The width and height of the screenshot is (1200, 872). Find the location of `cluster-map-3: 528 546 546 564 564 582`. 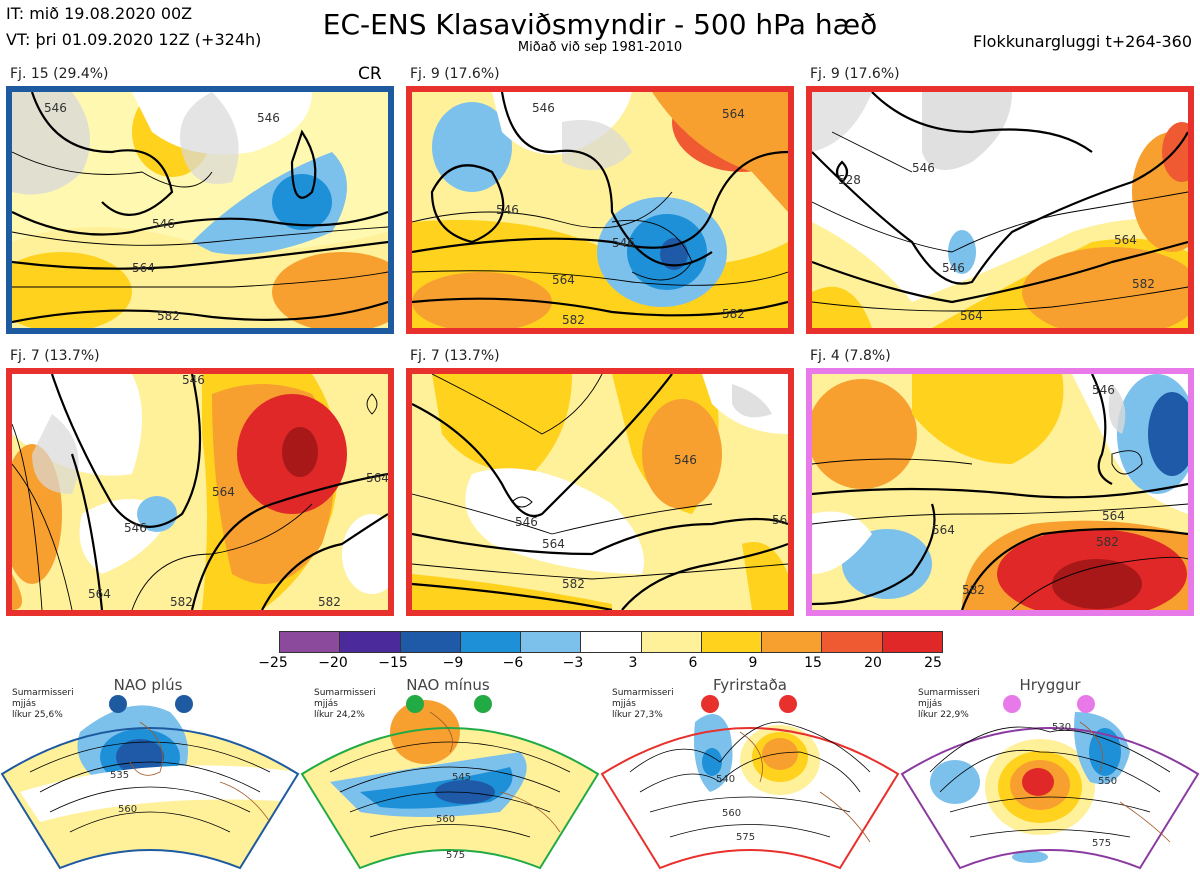

cluster-map-3: 528 546 546 564 564 582 is located at coordinates (1000, 210).